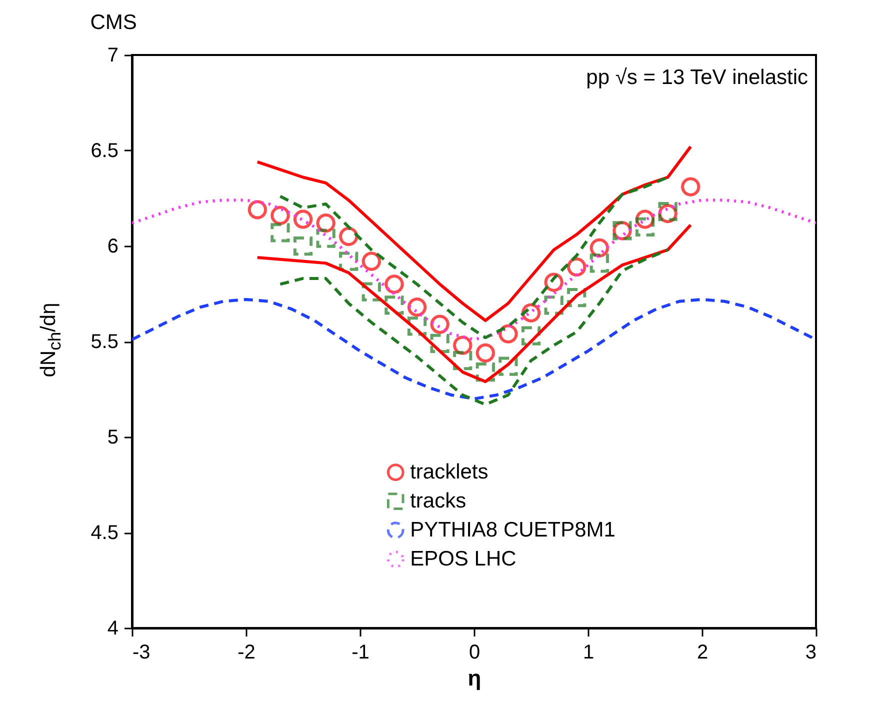 The height and width of the screenshot is (726, 870). I want to click on x-axis-title: η, so click(475, 678).